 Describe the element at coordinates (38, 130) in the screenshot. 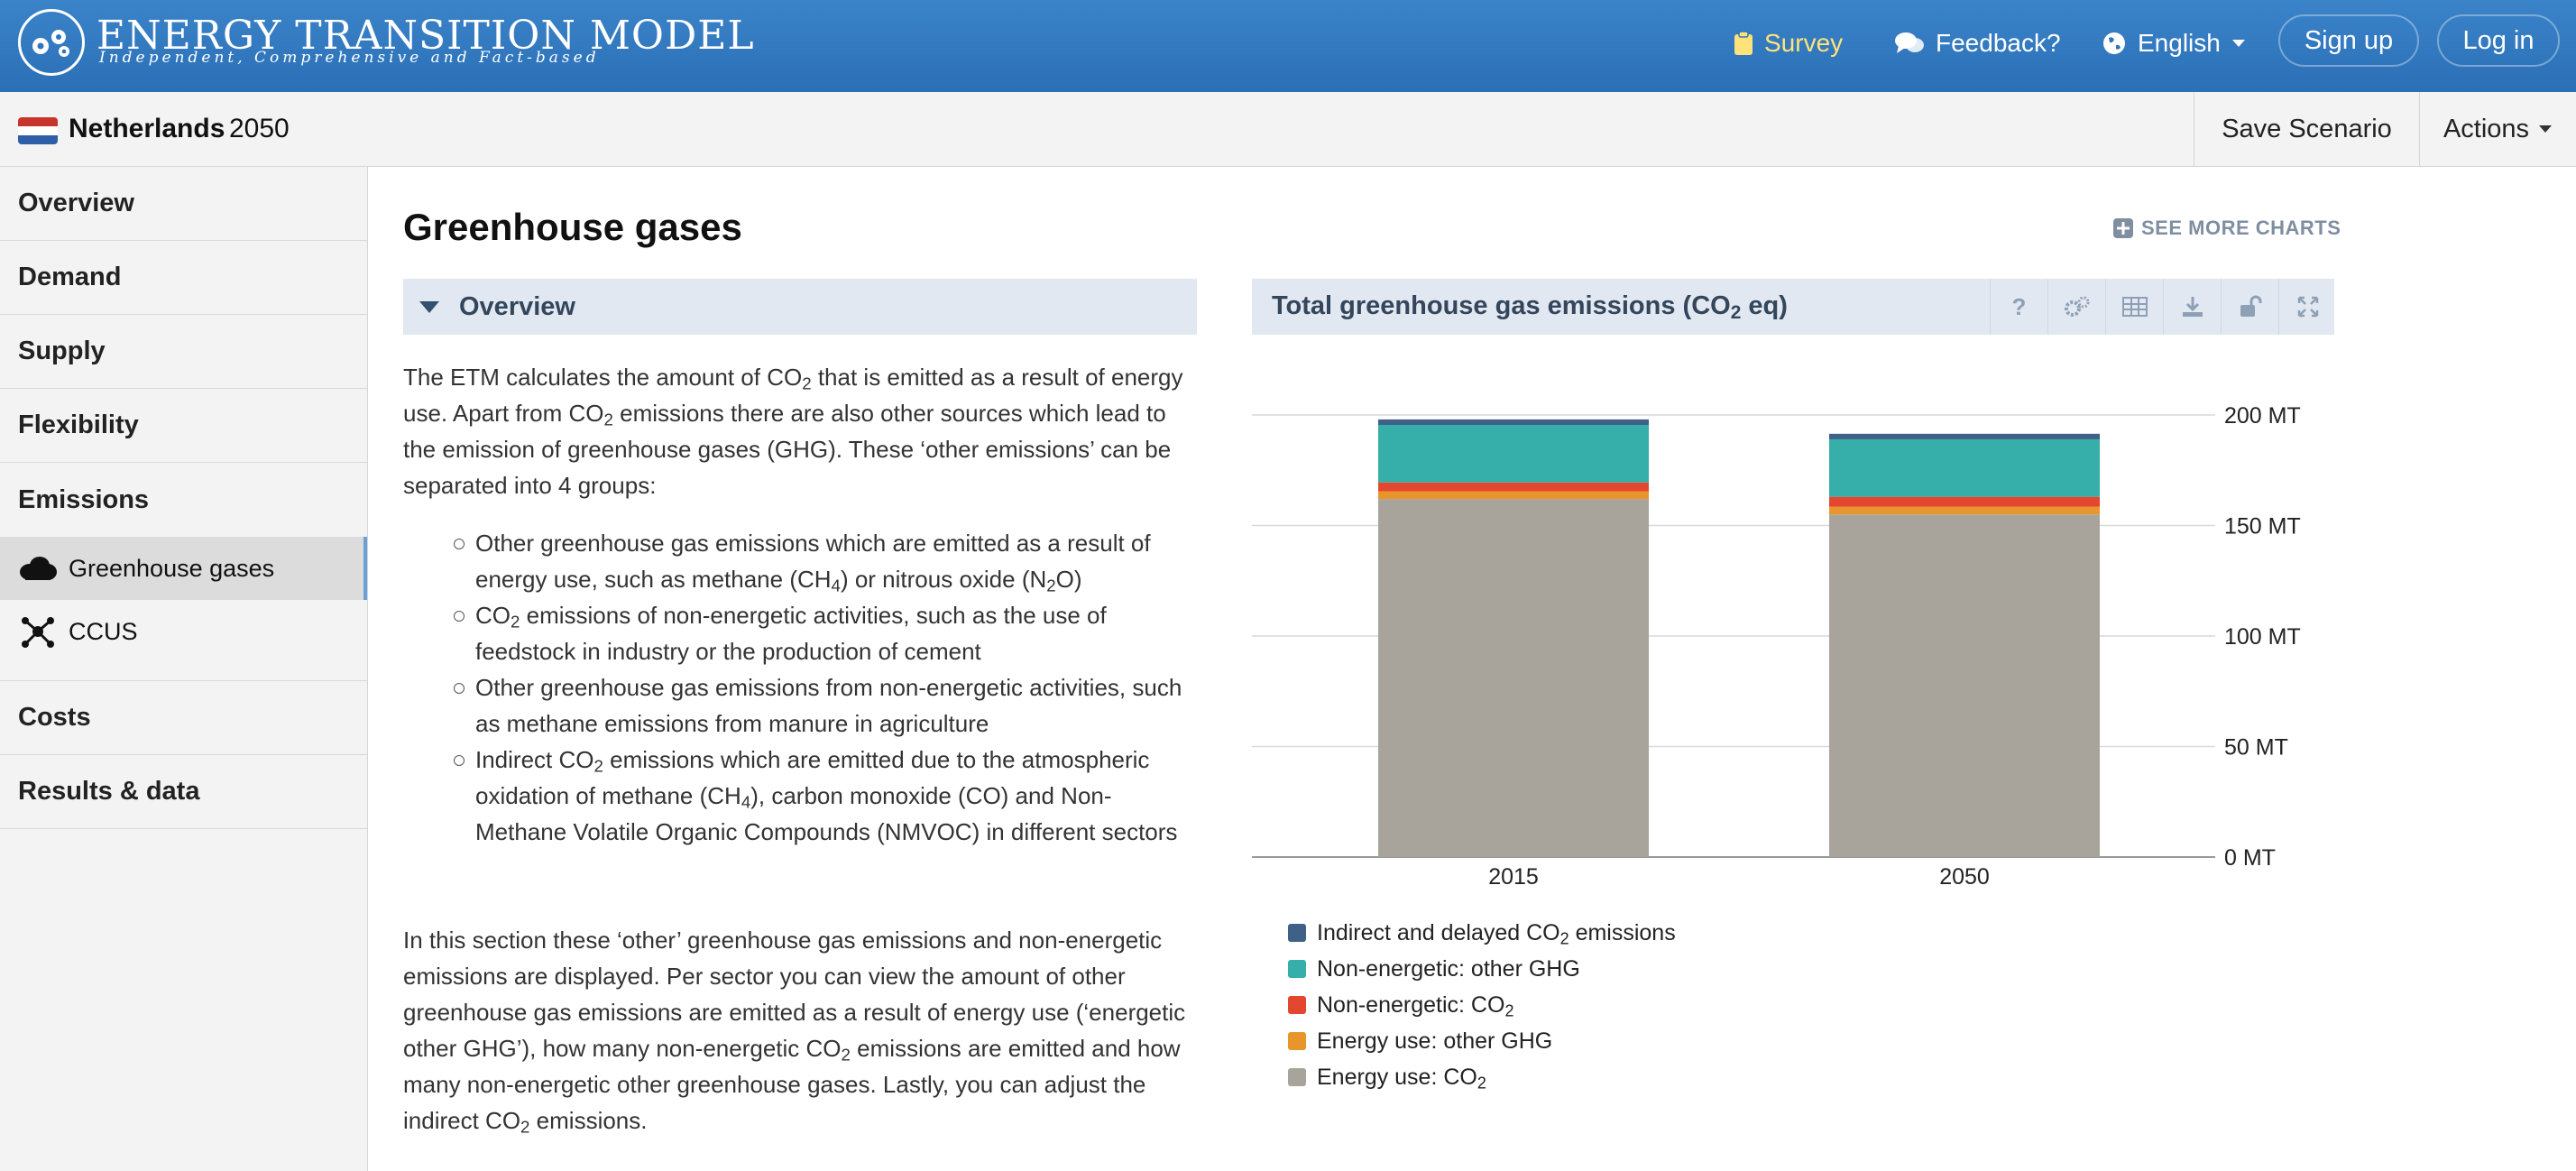

I see `netherlands-flag-icon` at that location.